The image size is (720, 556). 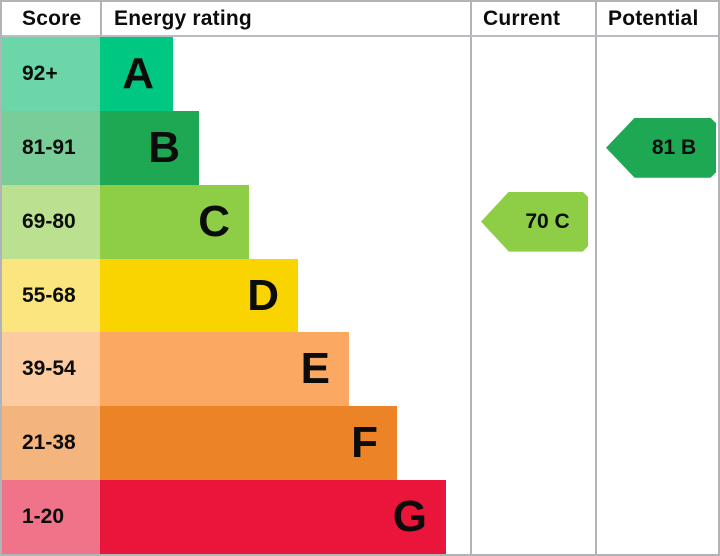 I want to click on score-range-g: 1-20, so click(x=51, y=517).